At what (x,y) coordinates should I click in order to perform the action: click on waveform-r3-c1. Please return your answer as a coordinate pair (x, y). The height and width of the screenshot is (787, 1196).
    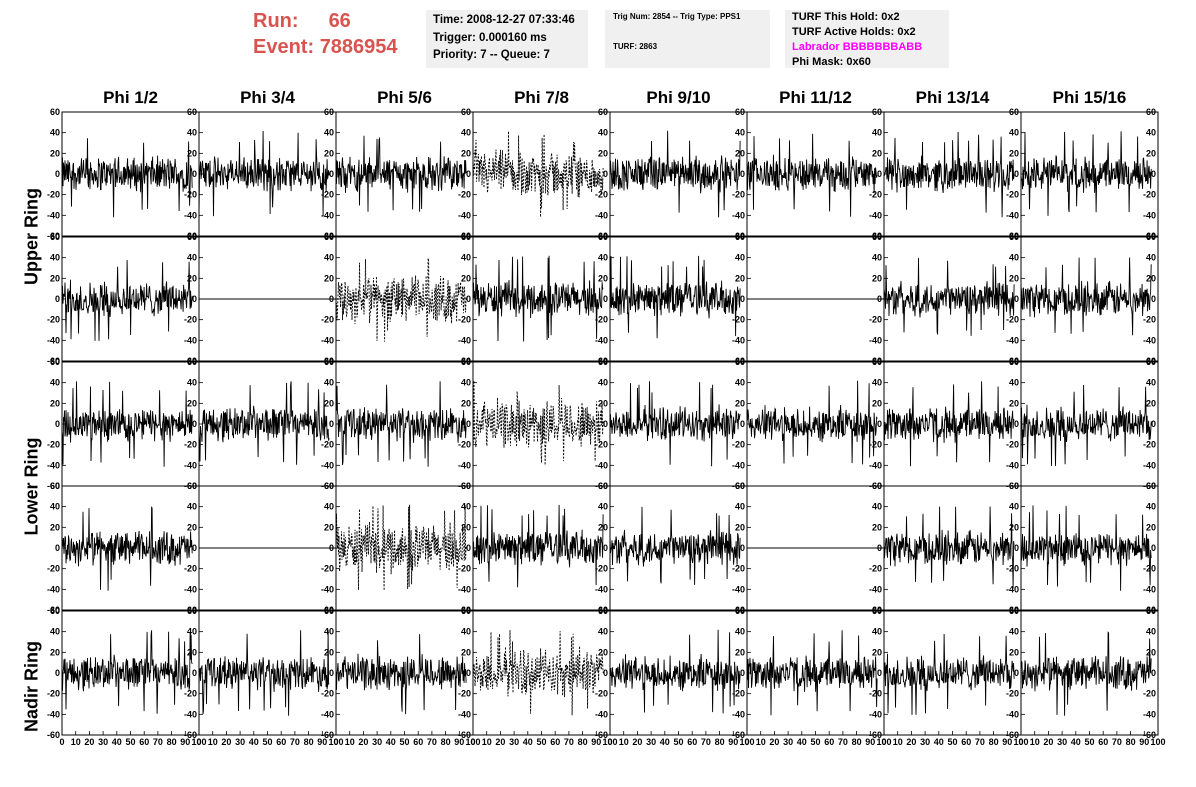
    Looking at the image, I should click on (127, 424).